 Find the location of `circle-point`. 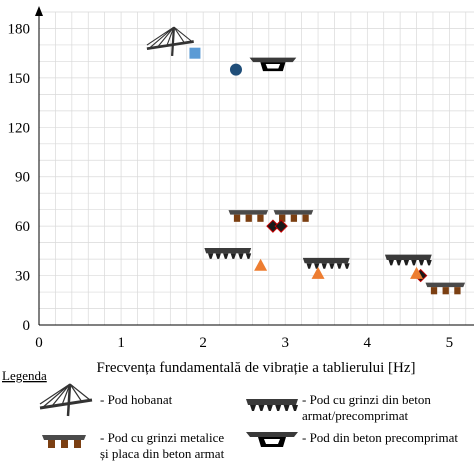

circle-point is located at coordinates (235, 69).